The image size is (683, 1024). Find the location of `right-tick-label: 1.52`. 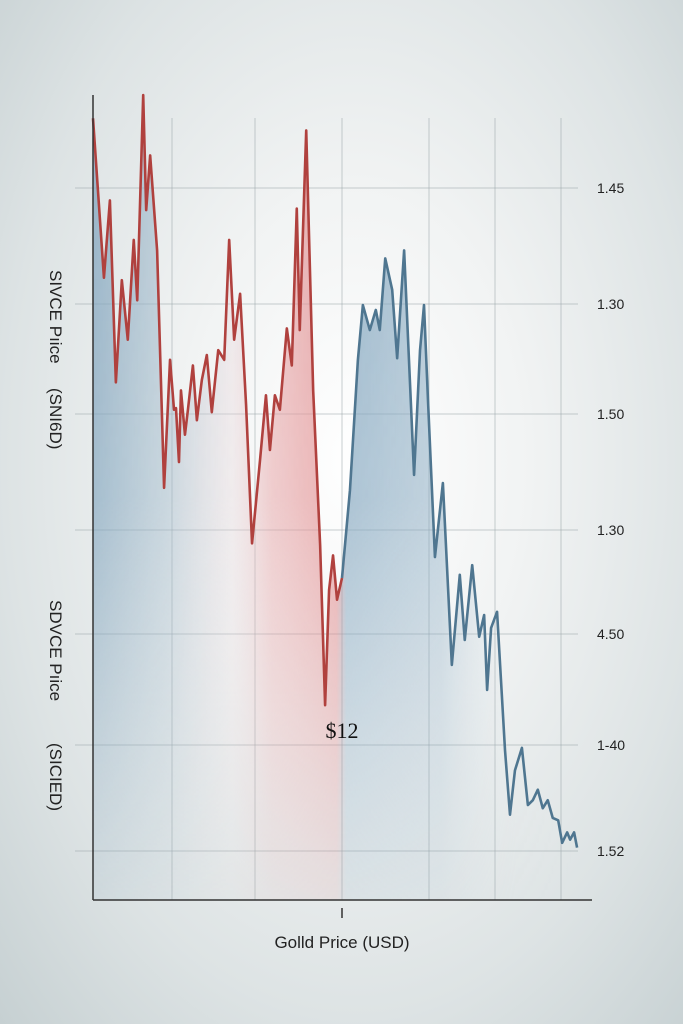

right-tick-label: 1.52 is located at coordinates (610, 851).